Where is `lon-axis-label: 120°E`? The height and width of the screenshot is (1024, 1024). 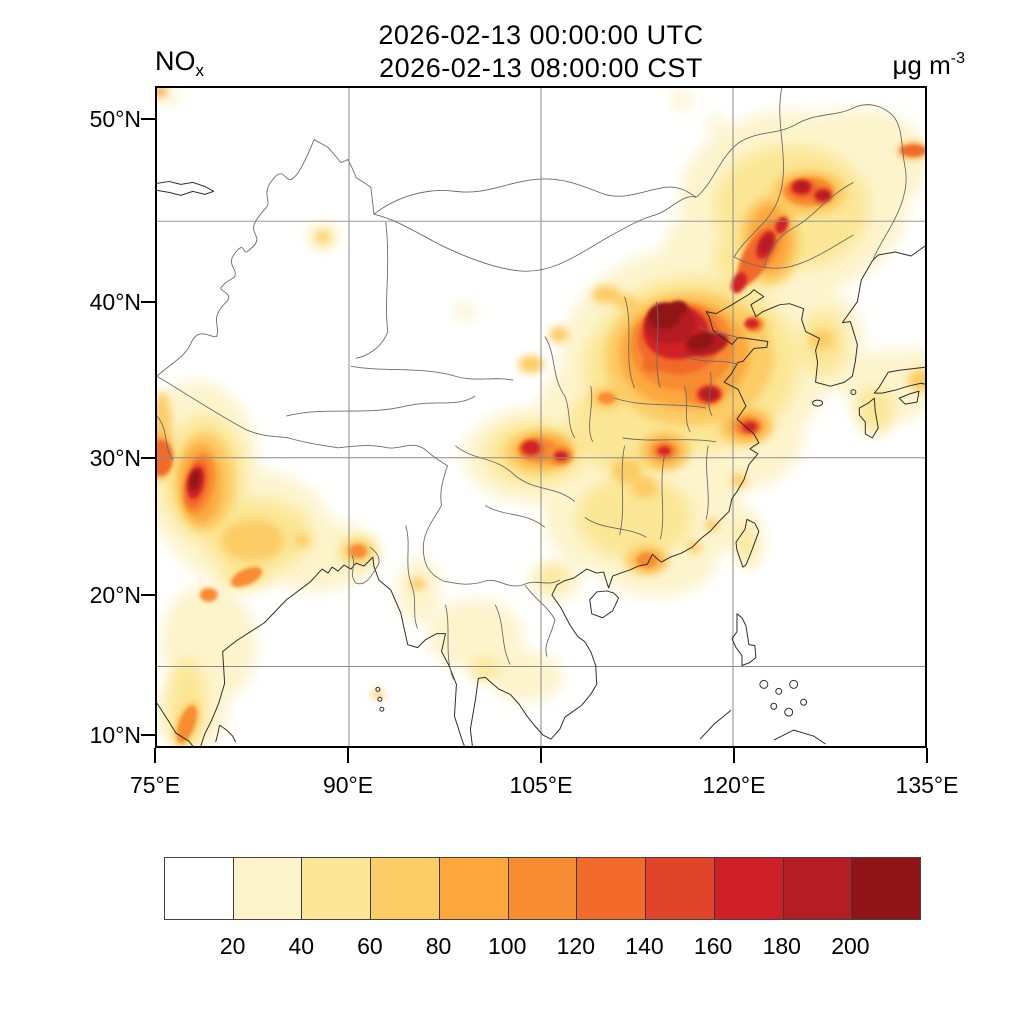 lon-axis-label: 120°E is located at coordinates (734, 785).